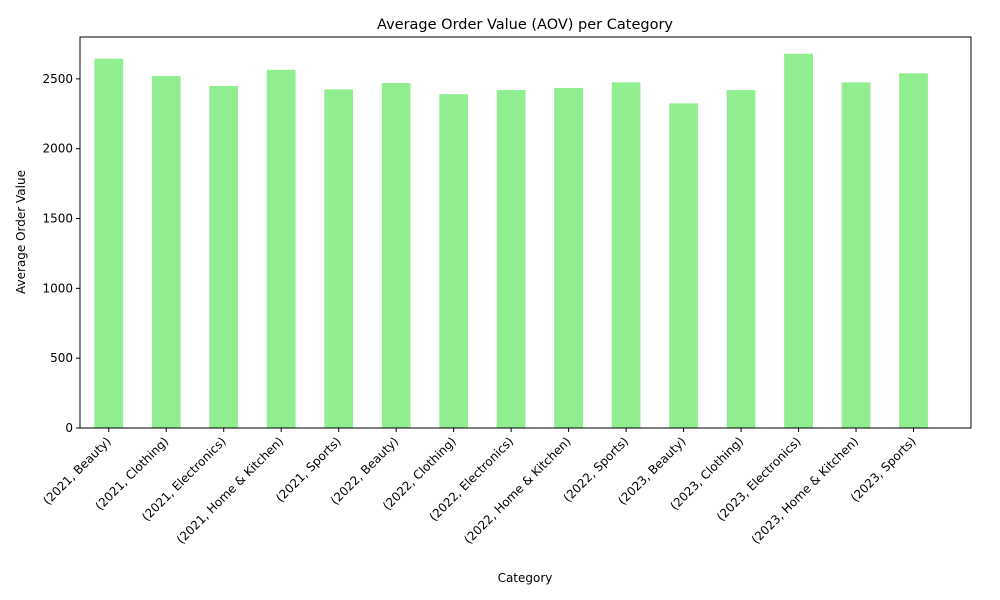 The image size is (1000, 600). Describe the element at coordinates (57, 149) in the screenshot. I see `y-tick-label: 2000` at that location.